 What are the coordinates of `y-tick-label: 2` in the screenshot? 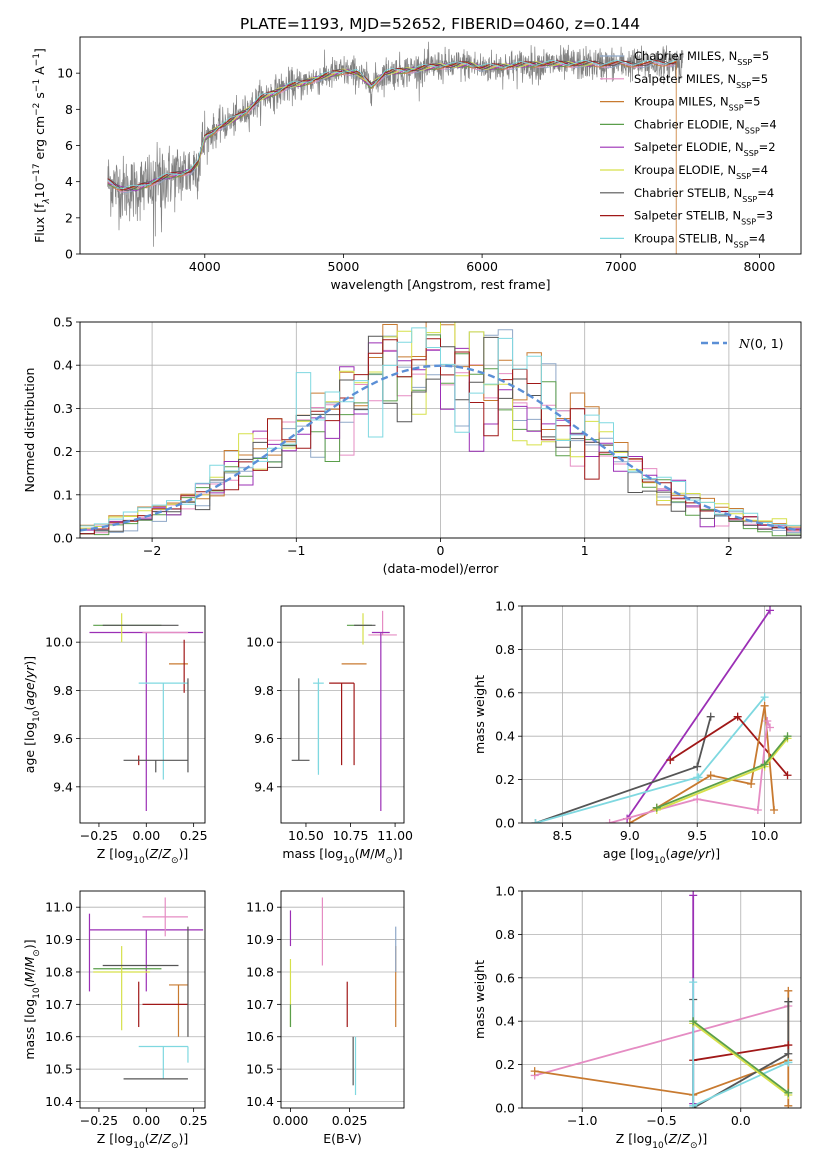 It's located at (69, 217).